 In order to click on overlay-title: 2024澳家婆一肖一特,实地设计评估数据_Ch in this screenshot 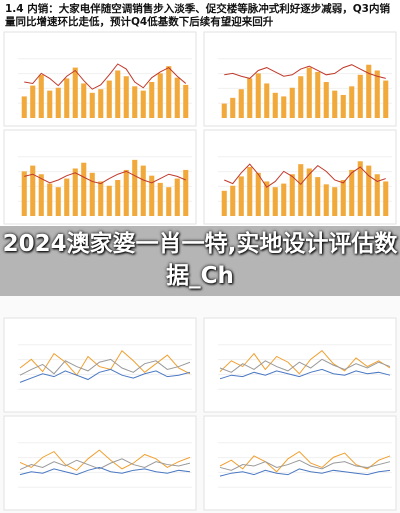, I will do `click(200, 260)`.